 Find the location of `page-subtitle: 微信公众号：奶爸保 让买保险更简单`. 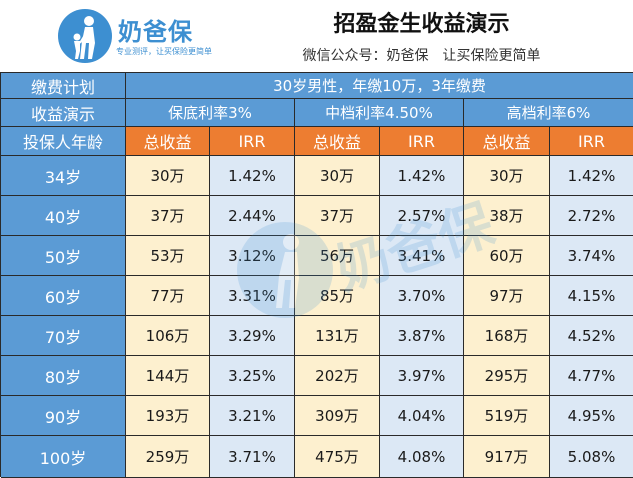

page-subtitle: 微信公众号：奶爸保 让买保险更简单 is located at coordinates (421, 56).